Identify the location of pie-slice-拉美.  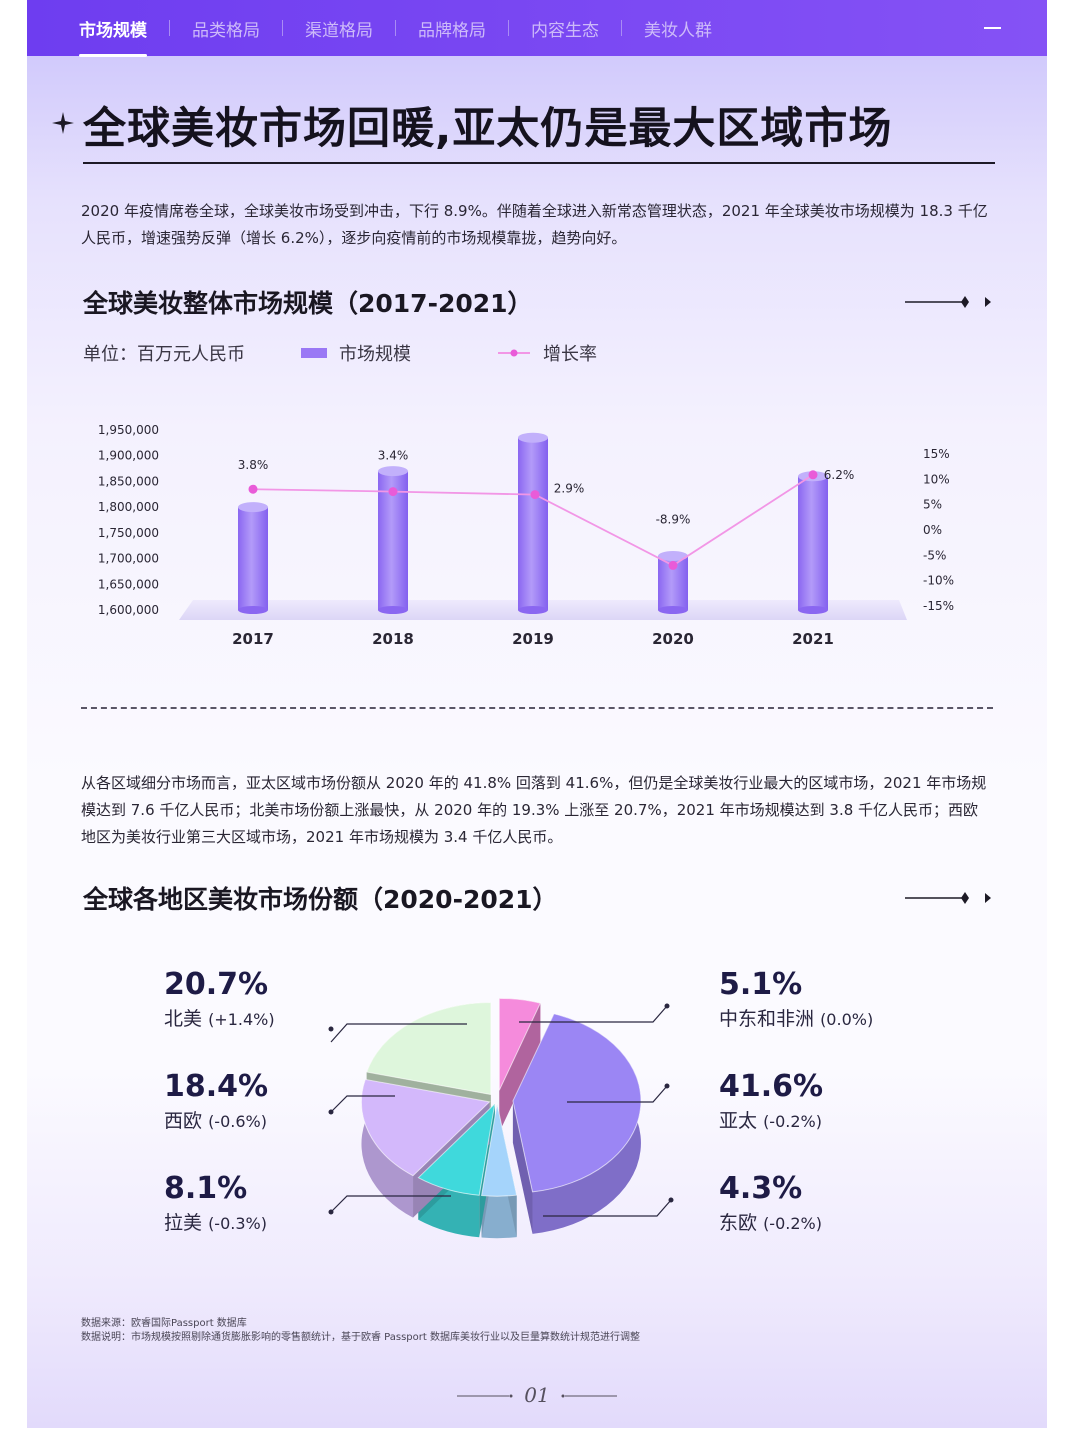
(456, 1149).